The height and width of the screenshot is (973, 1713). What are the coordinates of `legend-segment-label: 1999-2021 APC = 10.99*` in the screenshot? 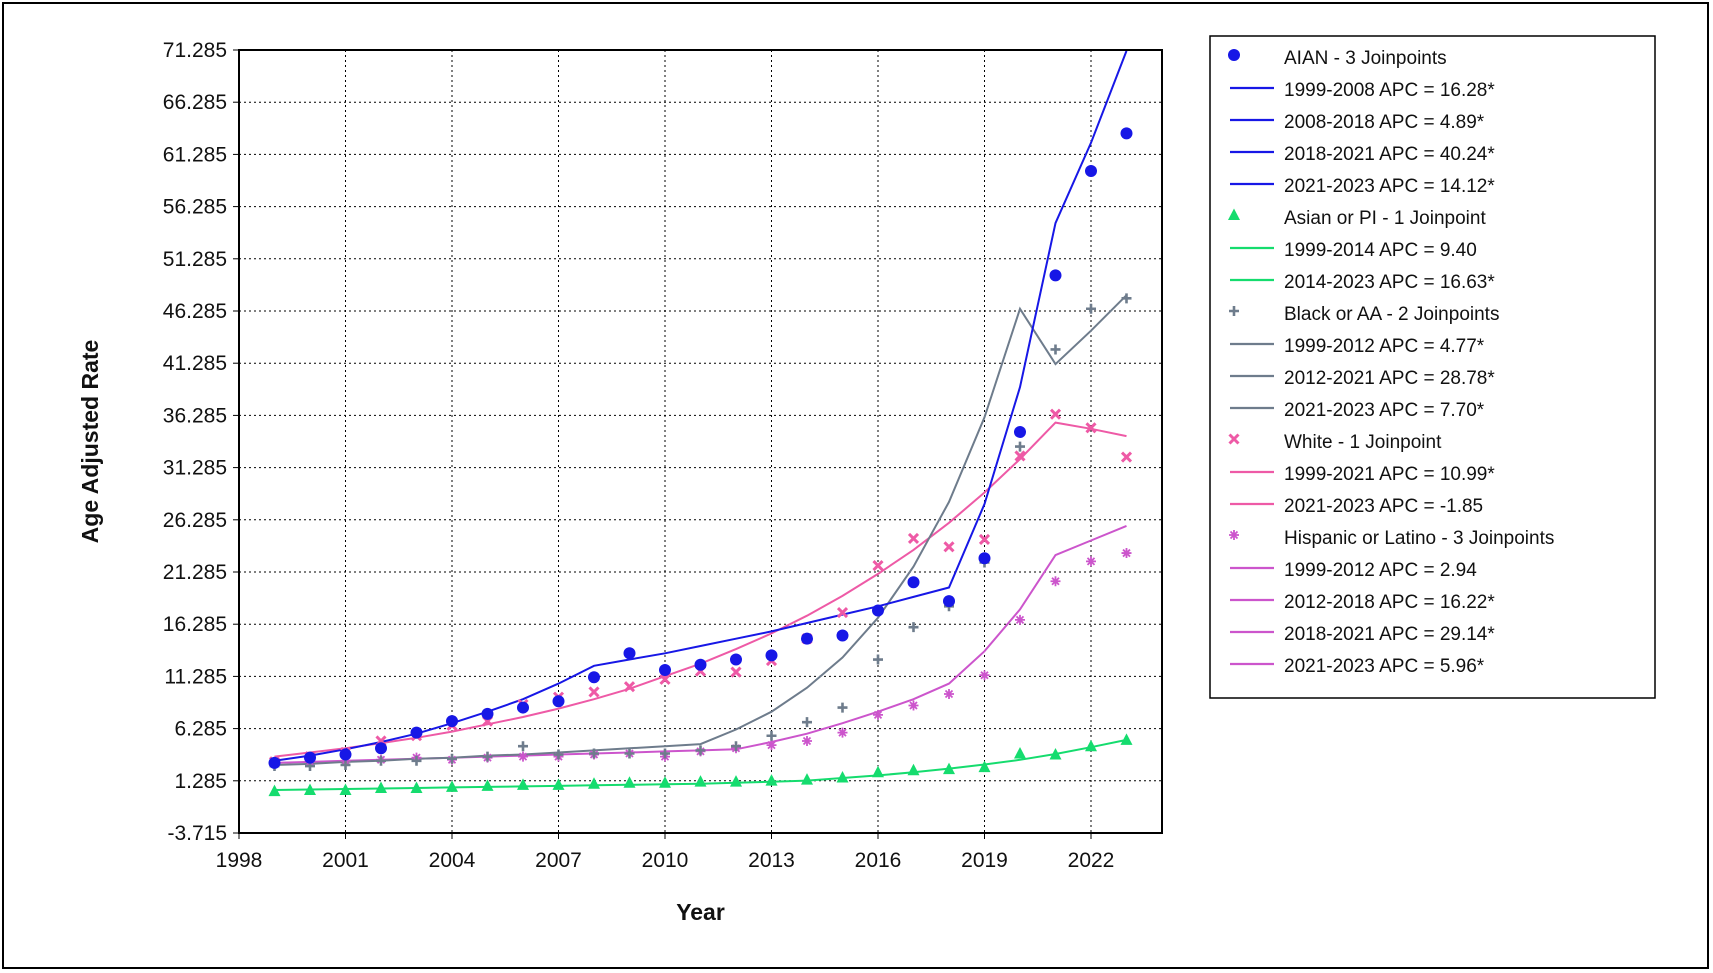 It's located at (1389, 474).